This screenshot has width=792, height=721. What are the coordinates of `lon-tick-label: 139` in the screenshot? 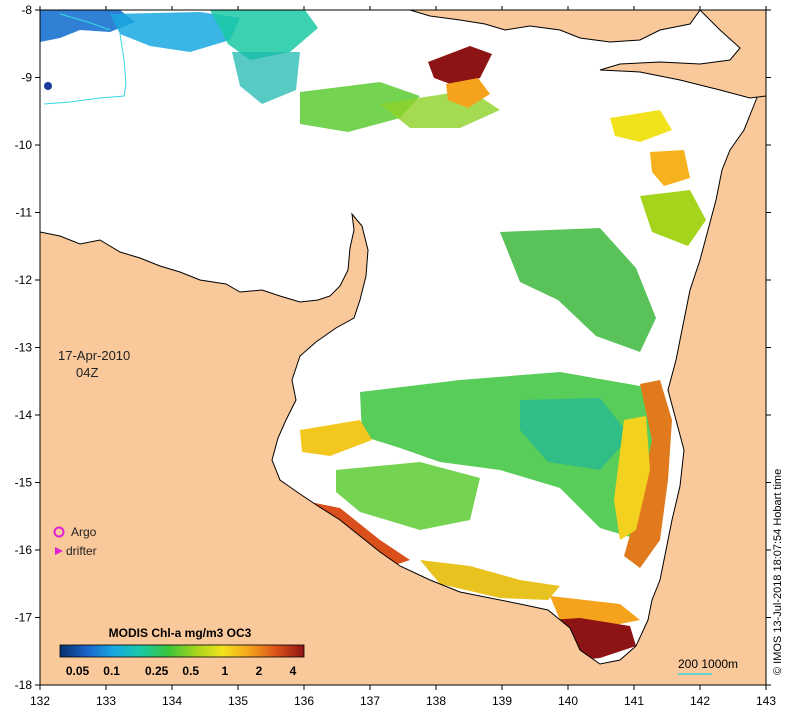 It's located at (502, 701).